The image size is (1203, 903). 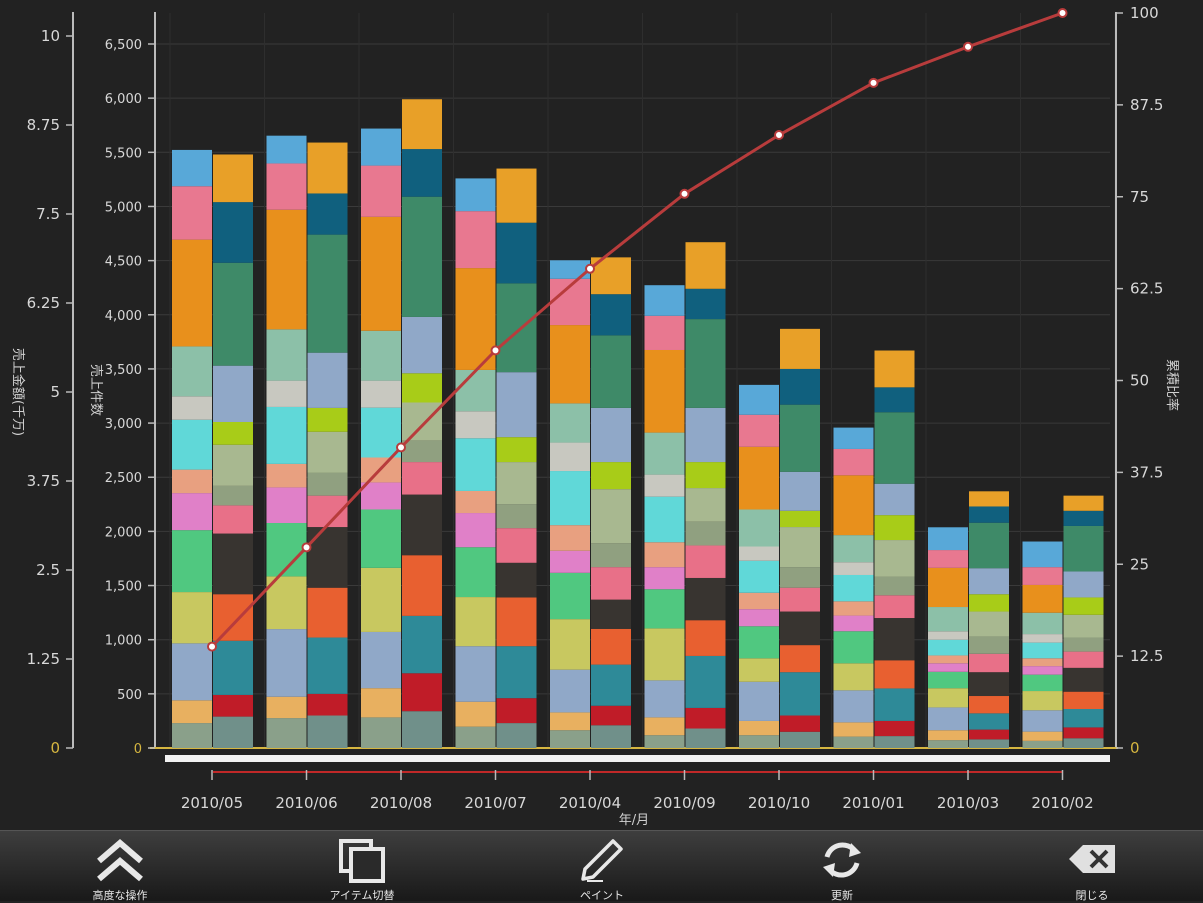 What do you see at coordinates (1092, 859) in the screenshot?
I see `backspace-icon` at bounding box center [1092, 859].